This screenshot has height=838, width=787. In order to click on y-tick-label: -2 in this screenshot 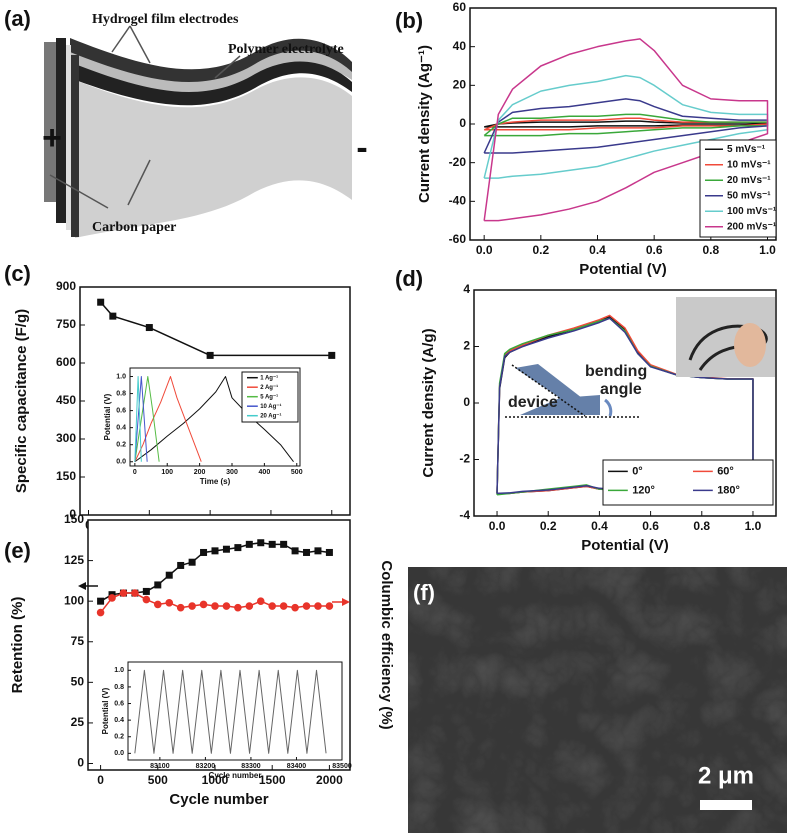, I will do `click(464, 459)`.